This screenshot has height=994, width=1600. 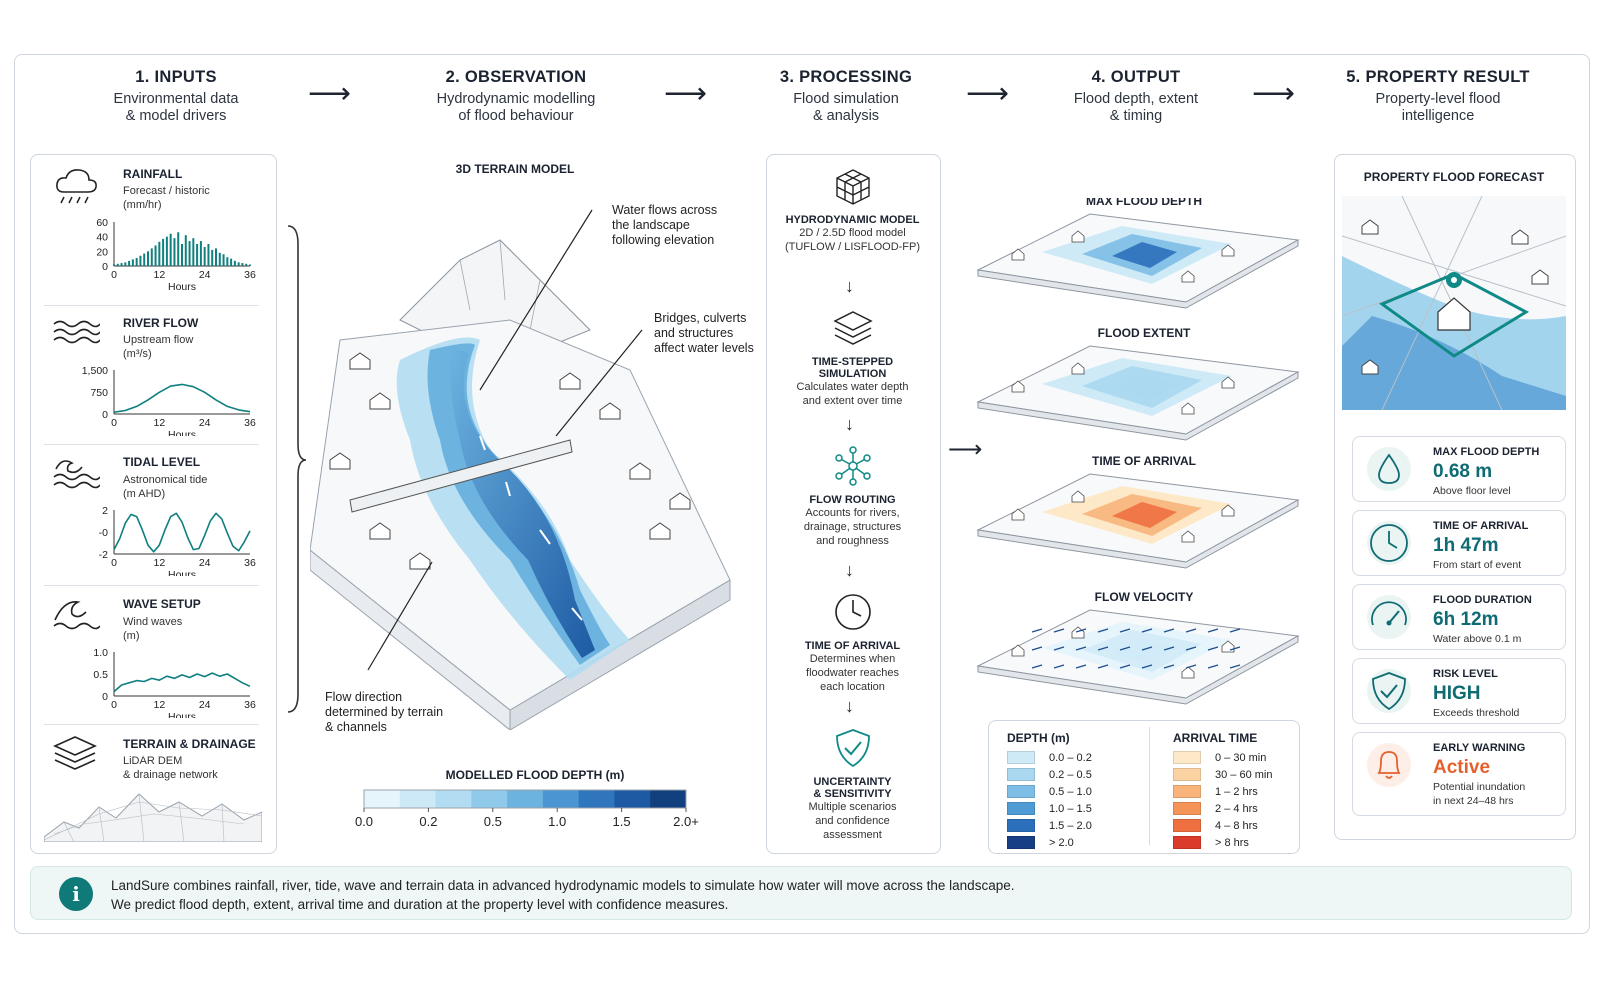 I want to click on legend-item: 0.0 – 0.2, so click(x=1049, y=757).